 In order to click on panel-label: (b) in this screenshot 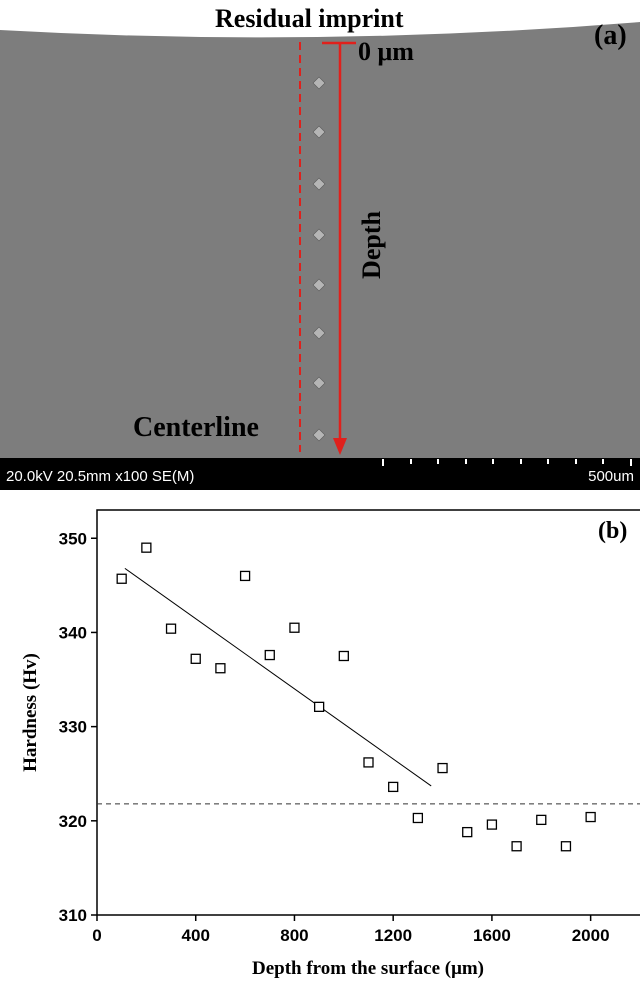, I will do `click(612, 531)`.